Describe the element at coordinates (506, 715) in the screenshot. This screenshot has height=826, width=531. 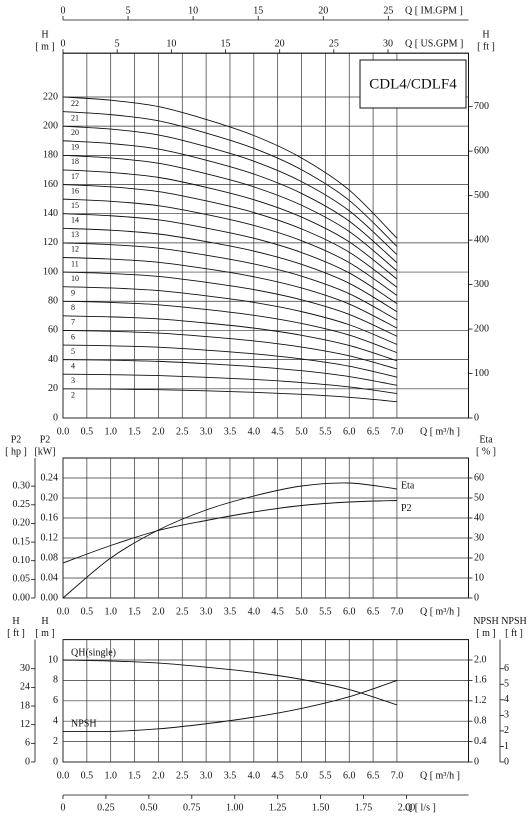
I see `y-tick-label: 3` at that location.